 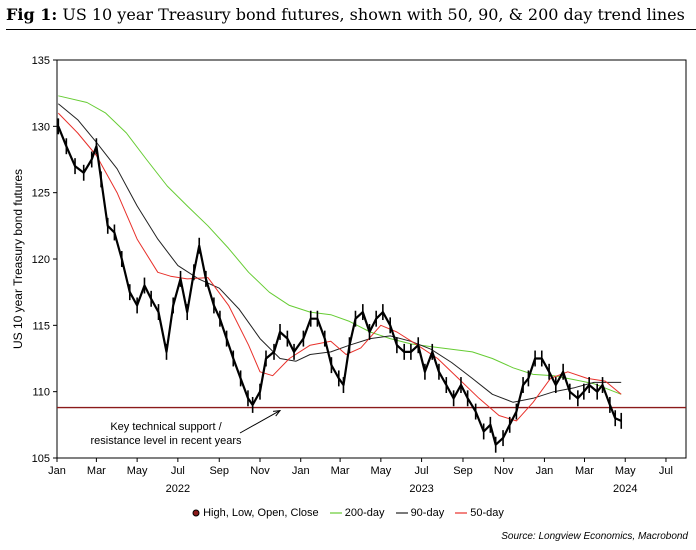 I want to click on y-tick-label: 110, so click(x=41, y=393).